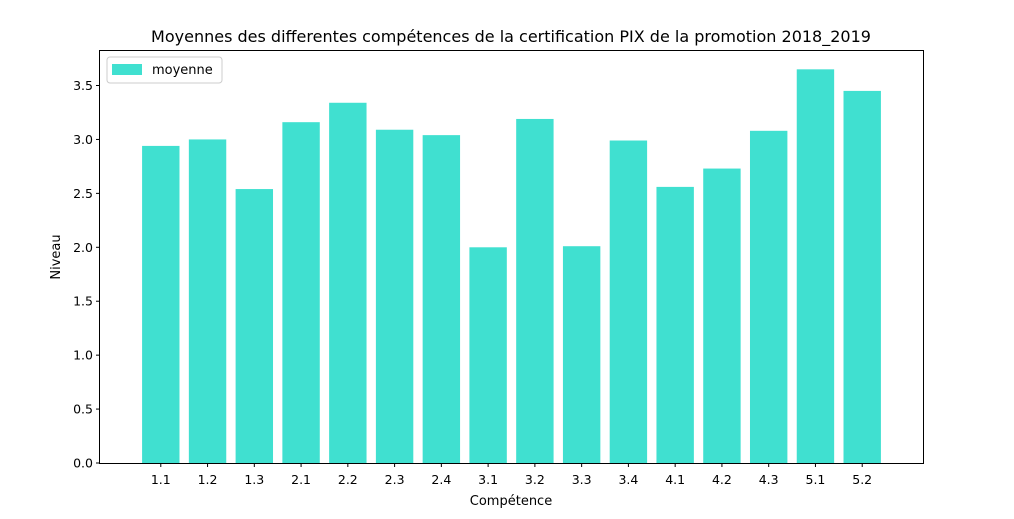 The image size is (1014, 519). What do you see at coordinates (83, 247) in the screenshot?
I see `y-tick-label: 2.0` at bounding box center [83, 247].